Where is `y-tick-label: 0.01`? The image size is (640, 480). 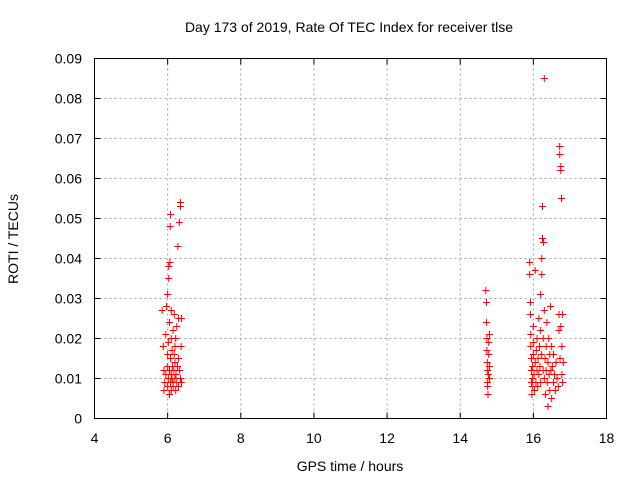 y-tick-label: 0.01 is located at coordinates (68, 379).